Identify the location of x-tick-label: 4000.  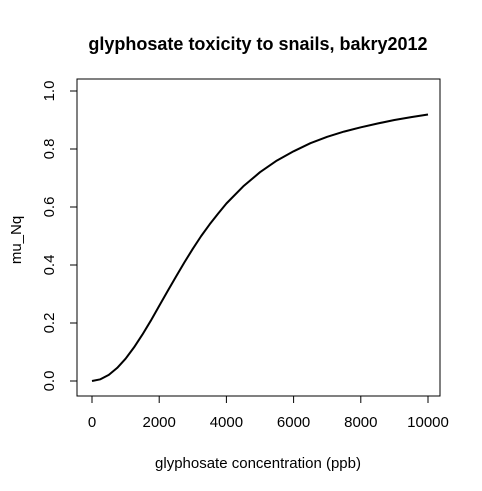
(226, 422).